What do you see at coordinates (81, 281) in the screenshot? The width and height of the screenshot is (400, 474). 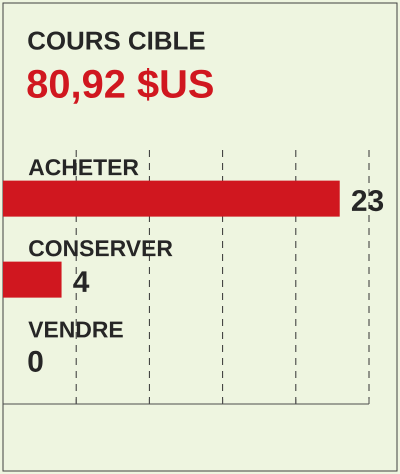 I see `data-label: 4` at bounding box center [81, 281].